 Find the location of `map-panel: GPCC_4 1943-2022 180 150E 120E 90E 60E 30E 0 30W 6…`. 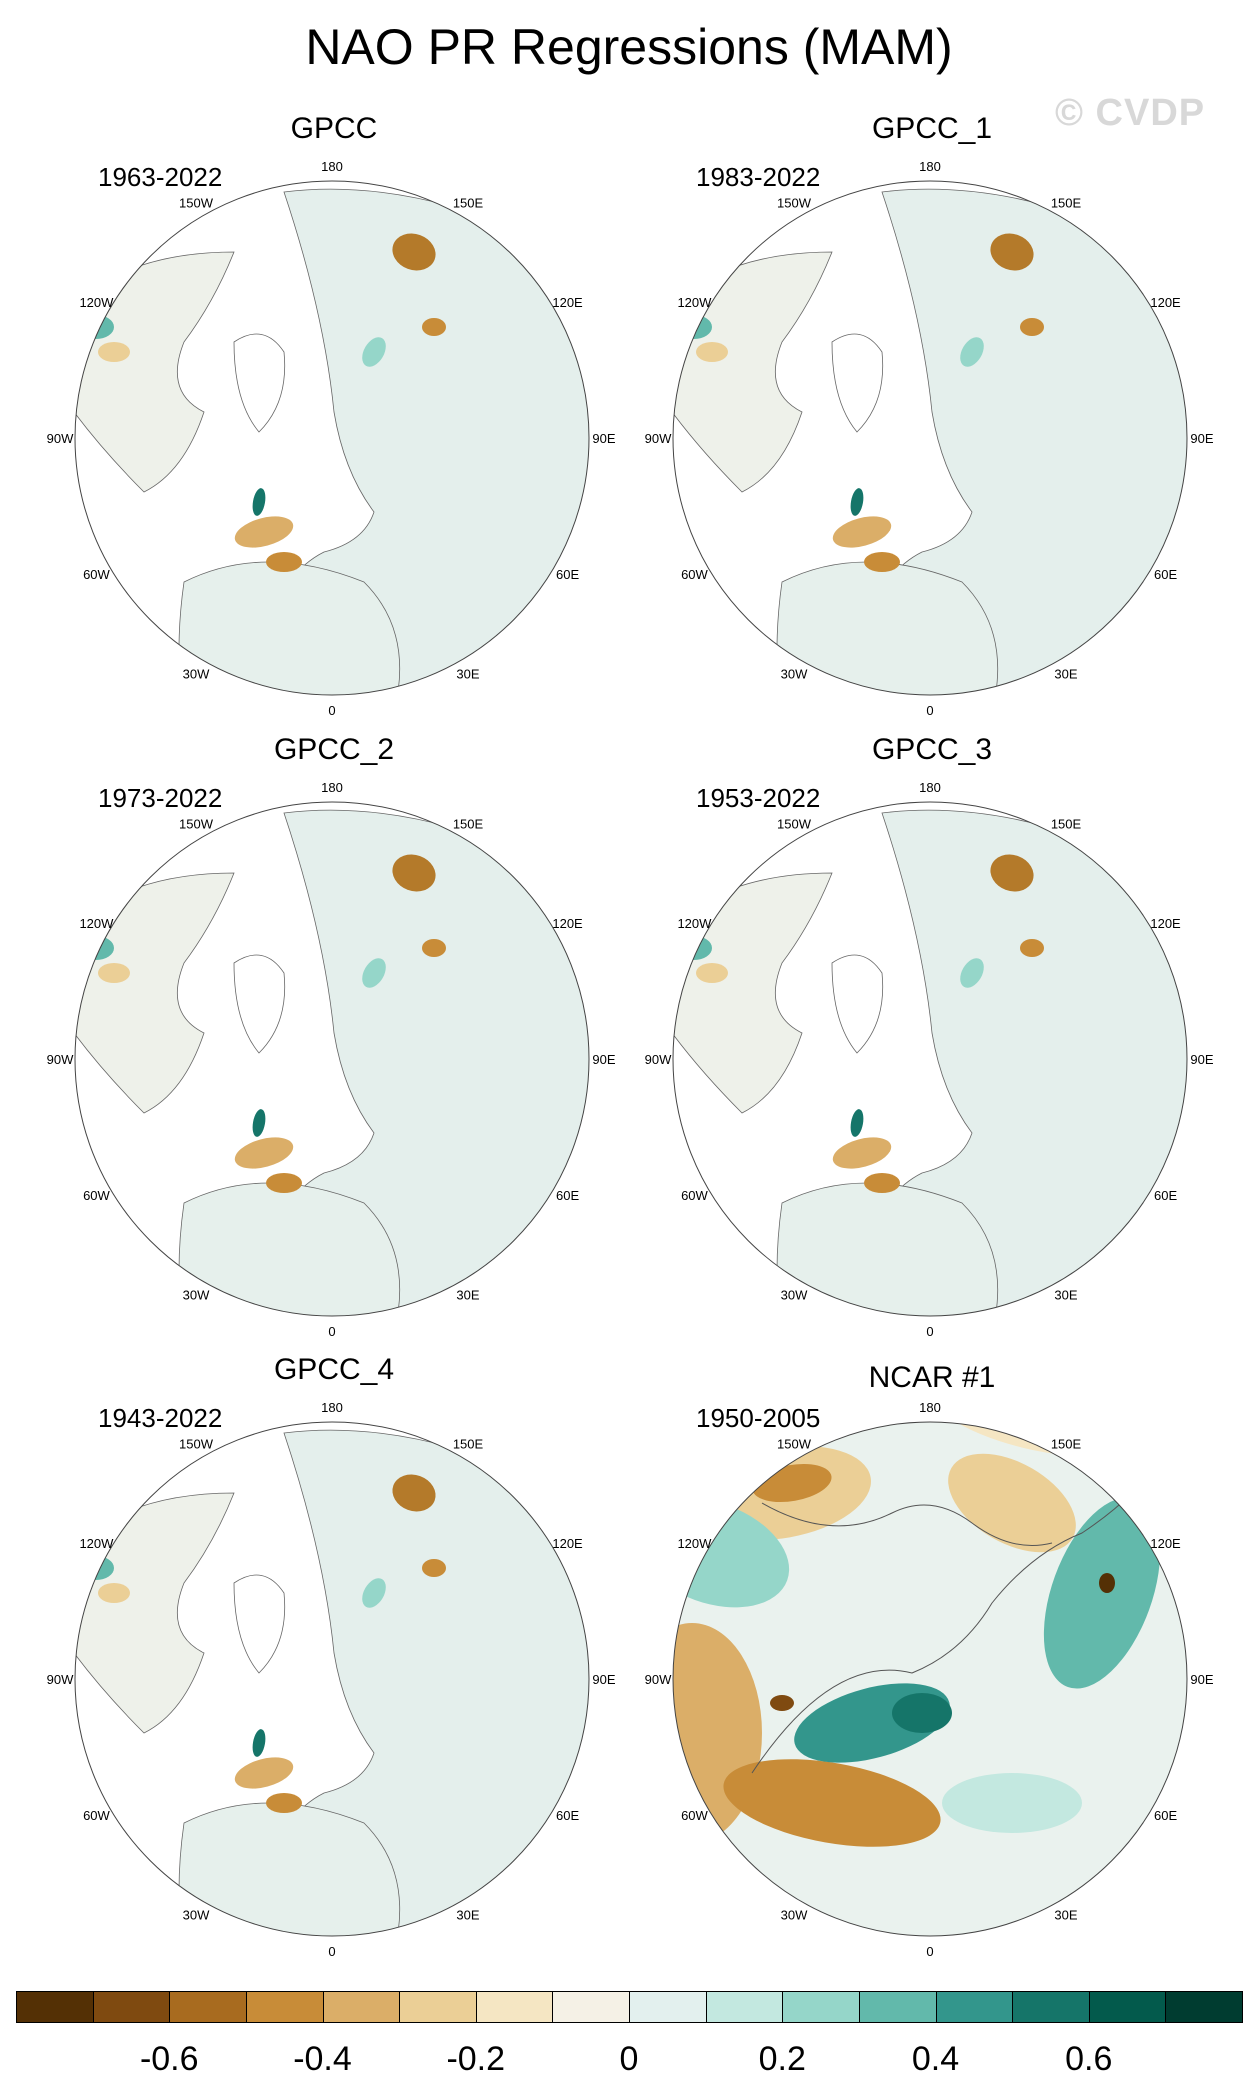

map-panel: GPCC_4 1943-2022 180 150E 120E 90E 60E 30E 0 30W 6… is located at coordinates (334, 1663).